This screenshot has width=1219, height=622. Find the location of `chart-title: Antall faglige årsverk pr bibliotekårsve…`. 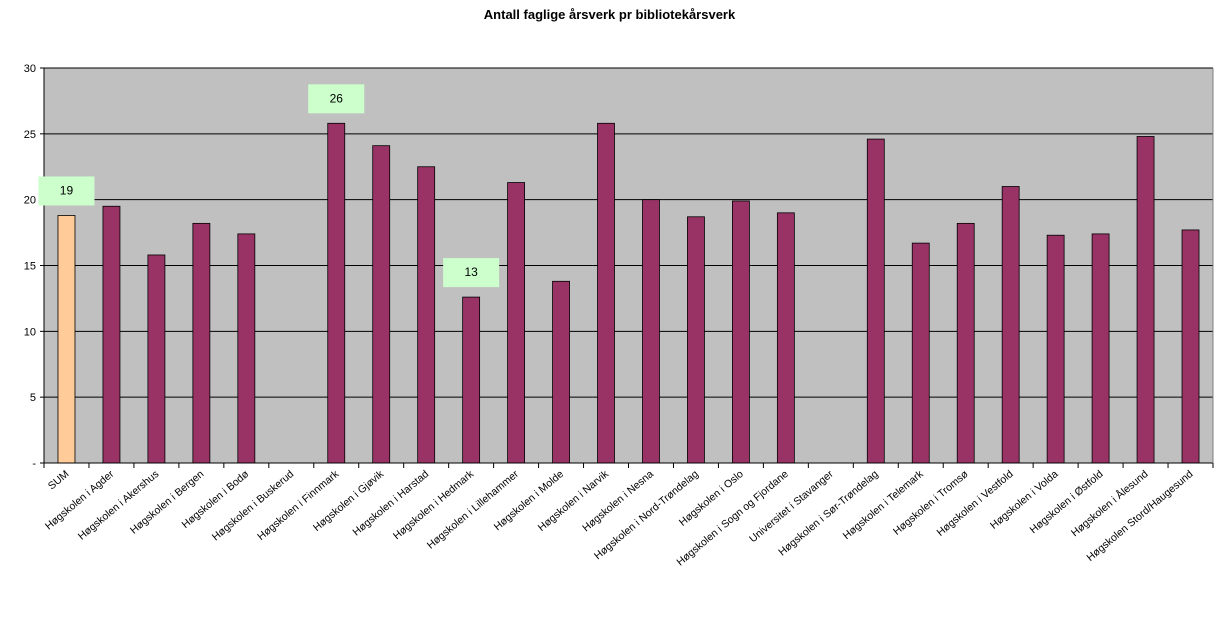

chart-title: Antall faglige årsverk pr bibliotekårsve… is located at coordinates (609, 14).